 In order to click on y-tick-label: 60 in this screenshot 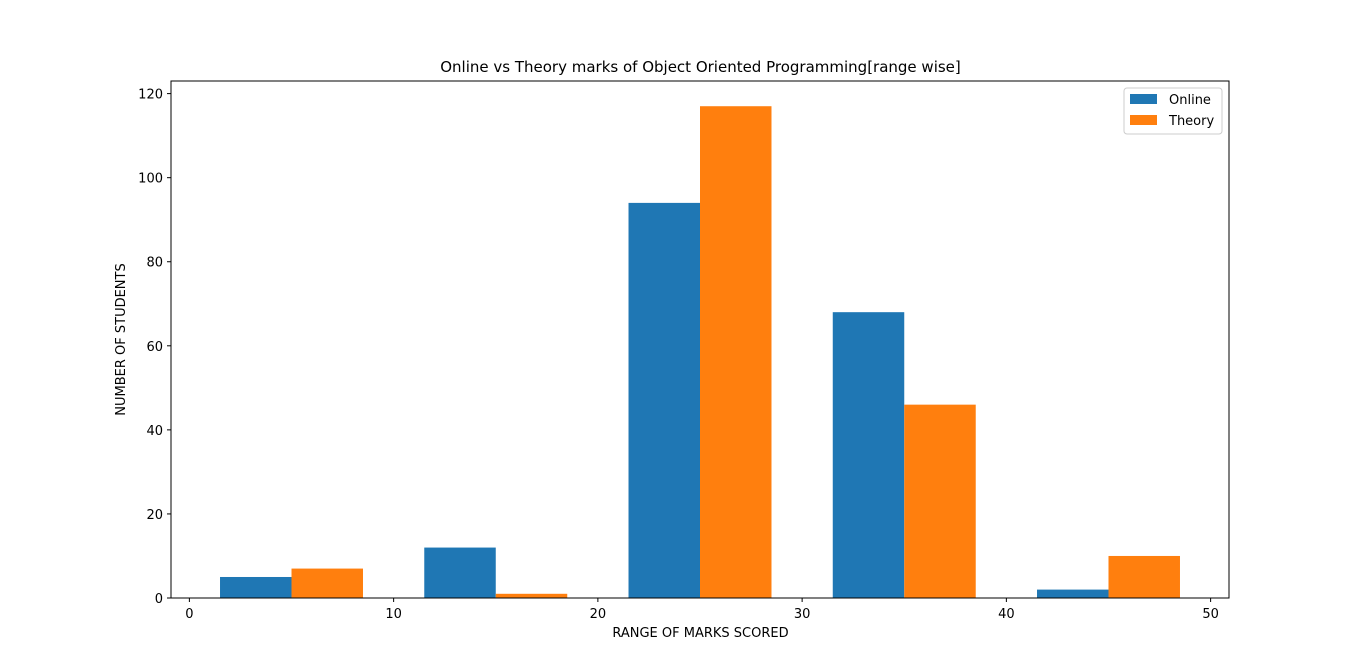, I will do `click(154, 347)`.